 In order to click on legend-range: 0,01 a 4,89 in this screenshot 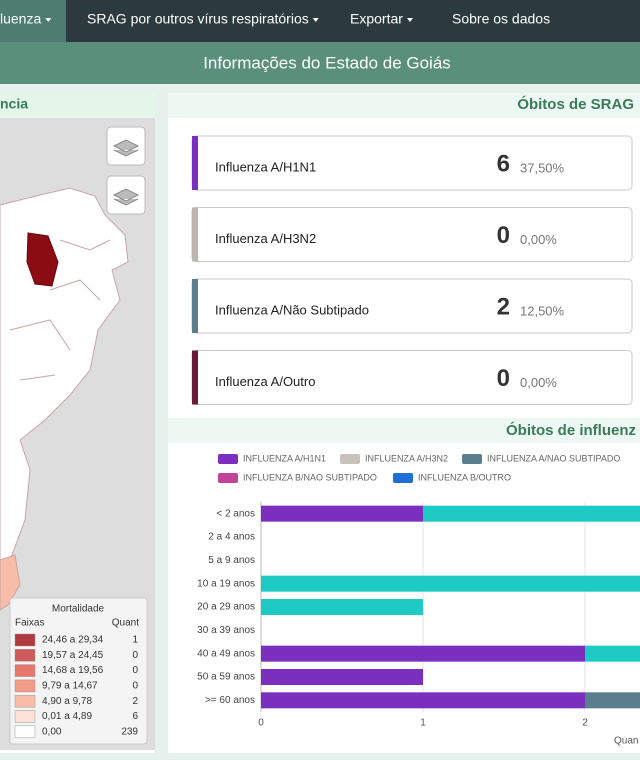, I will do `click(67, 716)`.